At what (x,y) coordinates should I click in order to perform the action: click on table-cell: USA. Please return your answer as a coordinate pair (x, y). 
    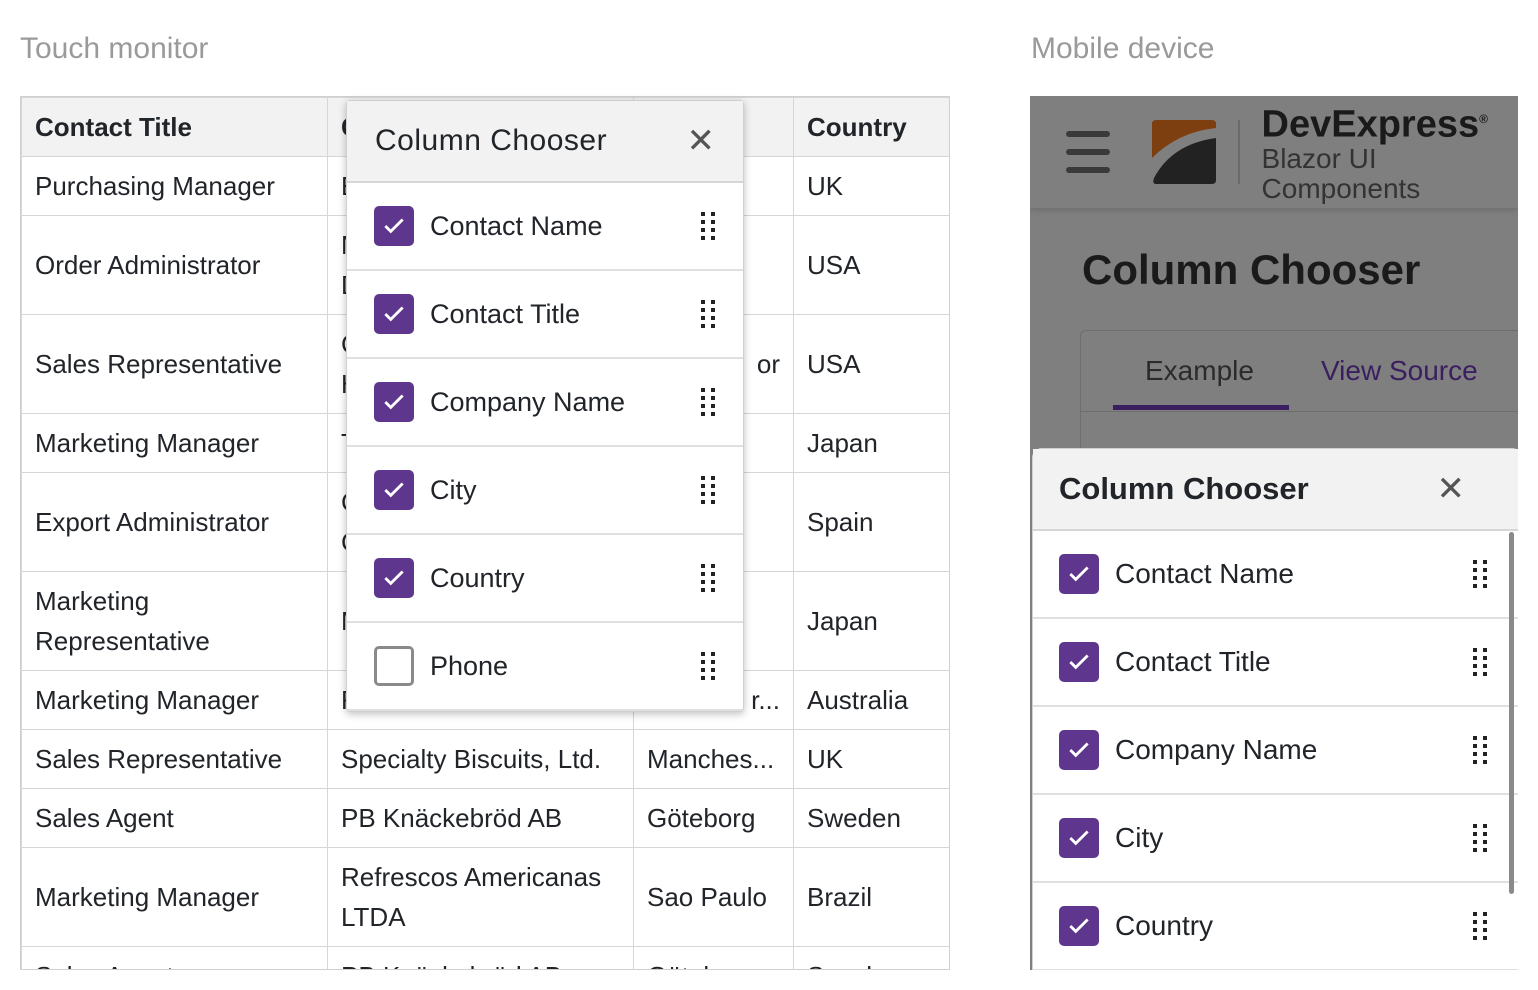
    Looking at the image, I should click on (871, 364).